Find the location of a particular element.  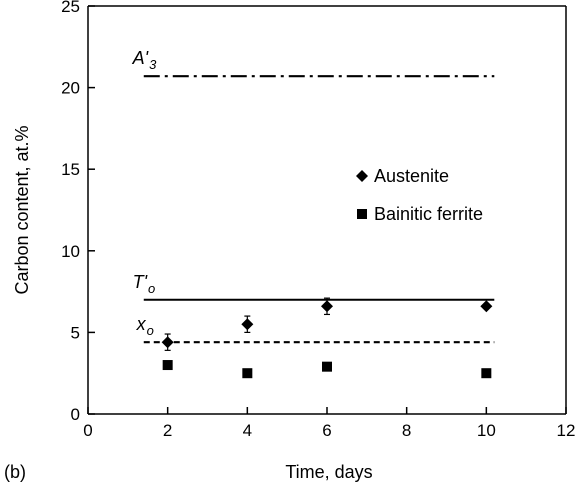

legend: Austenite Bainitic ferrite is located at coordinates (419, 195).